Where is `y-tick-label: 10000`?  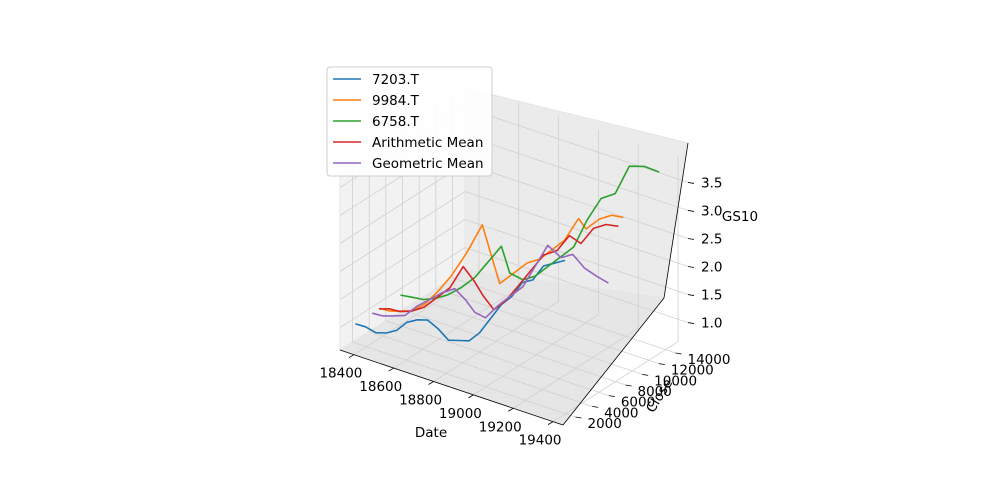
y-tick-label: 10000 is located at coordinates (675, 381).